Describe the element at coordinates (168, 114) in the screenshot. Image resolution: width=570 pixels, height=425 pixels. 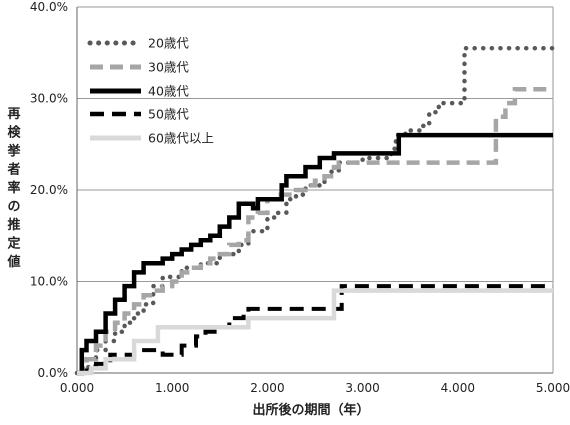
I see `legend-label: 50歳代` at that location.